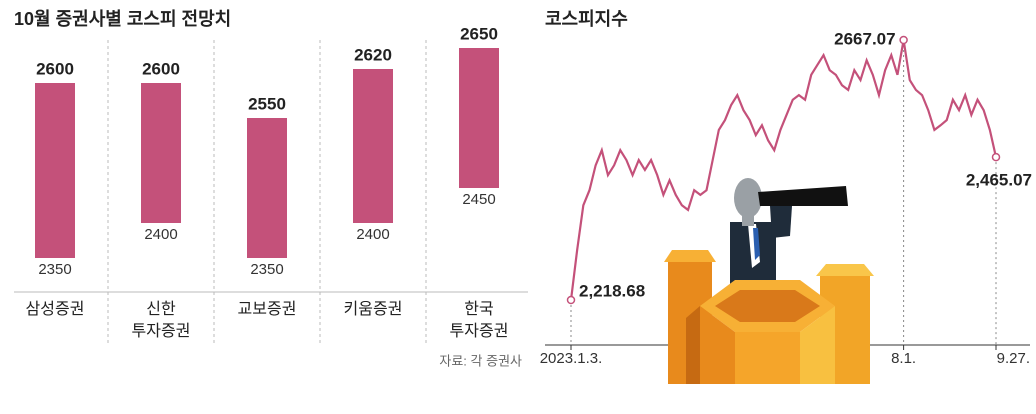 The height and width of the screenshot is (414, 1036). What do you see at coordinates (864, 38) in the screenshot?
I see `value-label: 2667.07` at bounding box center [864, 38].